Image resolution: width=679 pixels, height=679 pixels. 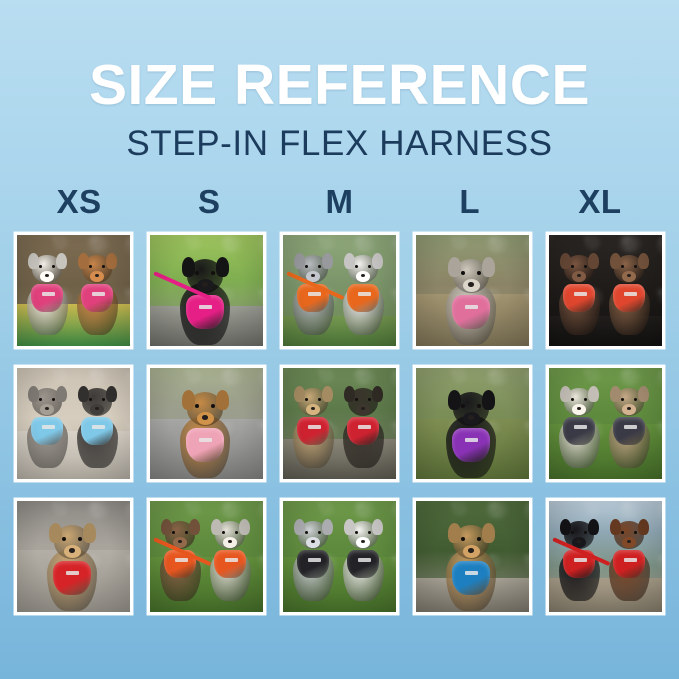 What do you see at coordinates (73, 556) in the screenshot?
I see `photo-cell-xs` at bounding box center [73, 556].